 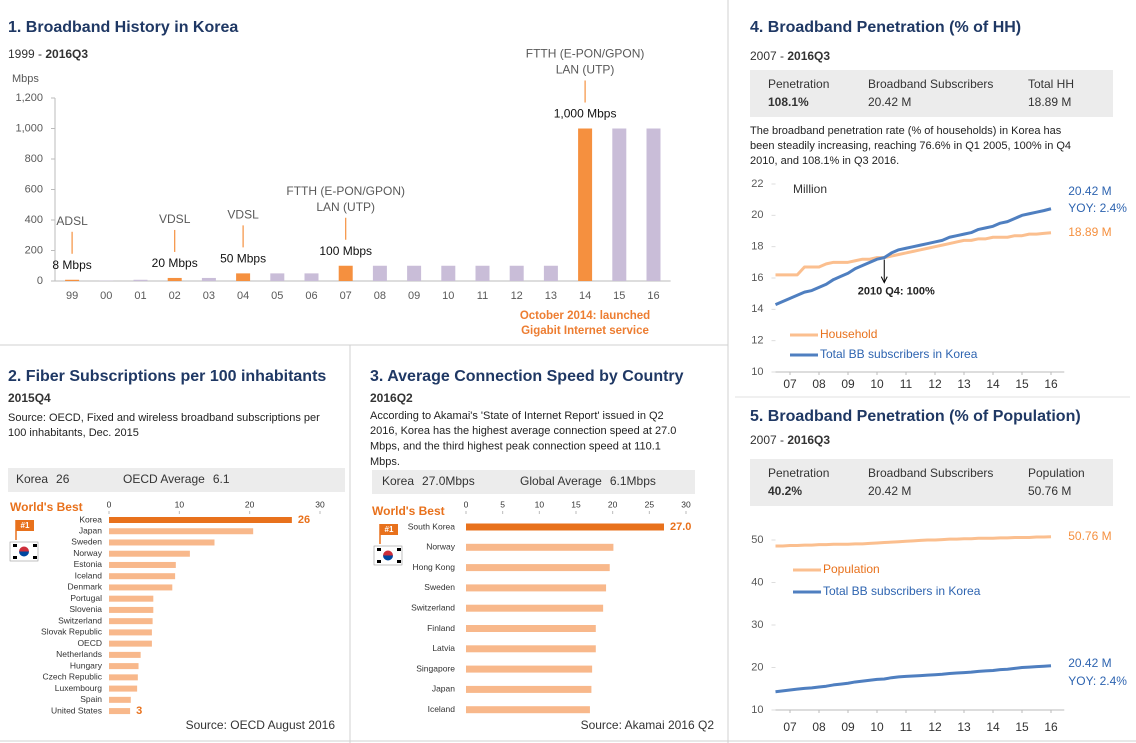 I want to click on legend-label: Total BB subscribers in Korea, so click(x=902, y=591).